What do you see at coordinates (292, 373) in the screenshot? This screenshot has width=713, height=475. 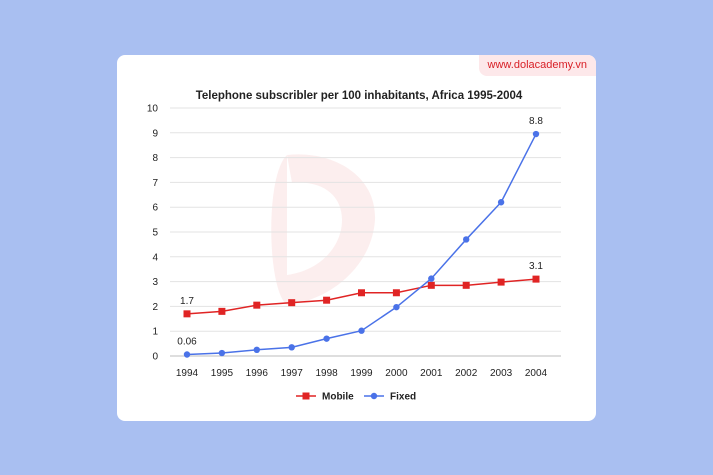 I see `x-tick-label: 1997` at bounding box center [292, 373].